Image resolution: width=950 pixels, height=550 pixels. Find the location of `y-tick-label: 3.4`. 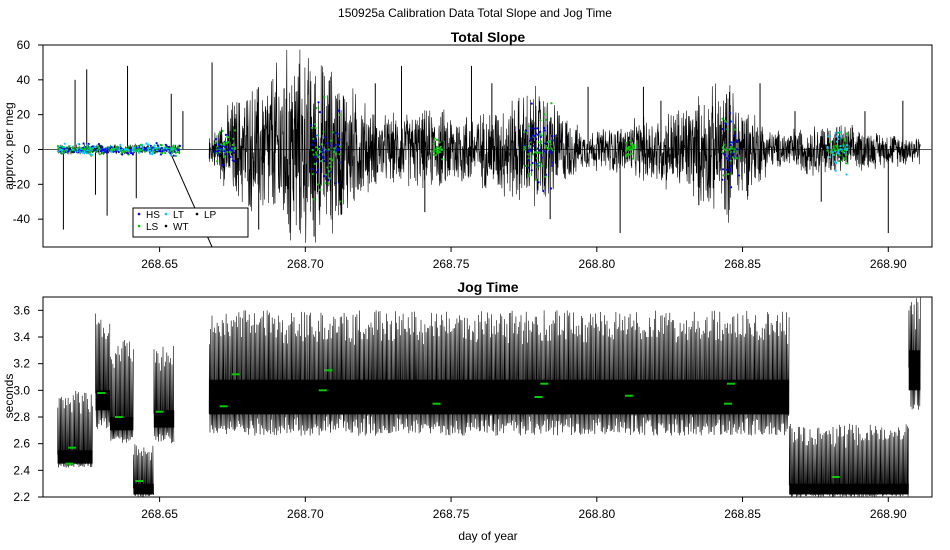

y-tick-label: 3.4 is located at coordinates (21, 337).